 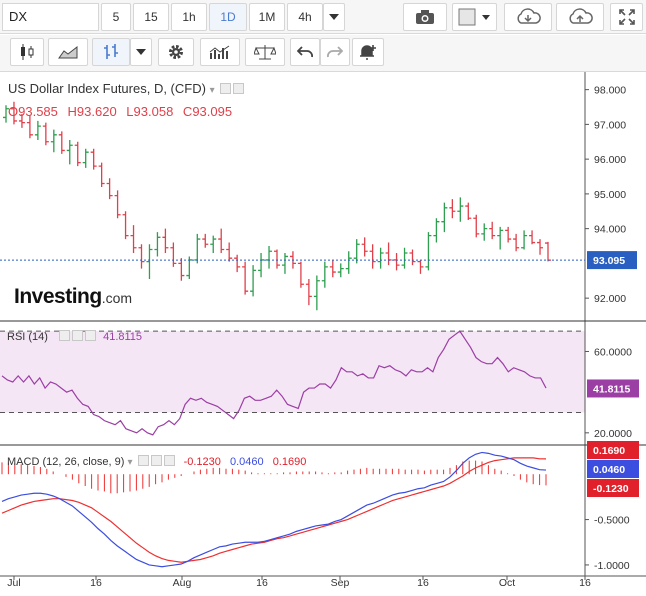 I want to click on timeframe-dropdown, so click(x=334, y=17).